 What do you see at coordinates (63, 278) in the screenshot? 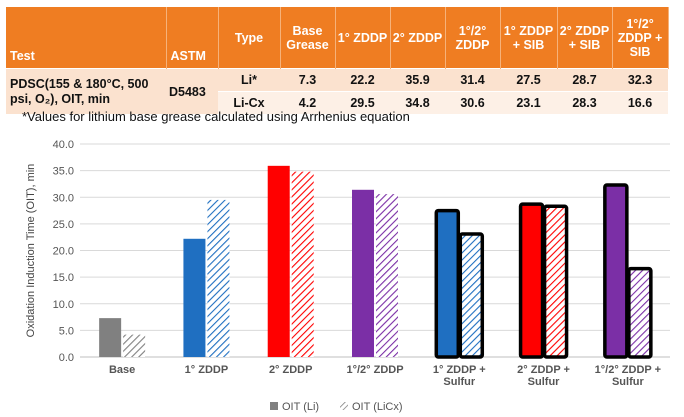
I see `y-tick-label: 15.0` at bounding box center [63, 278].